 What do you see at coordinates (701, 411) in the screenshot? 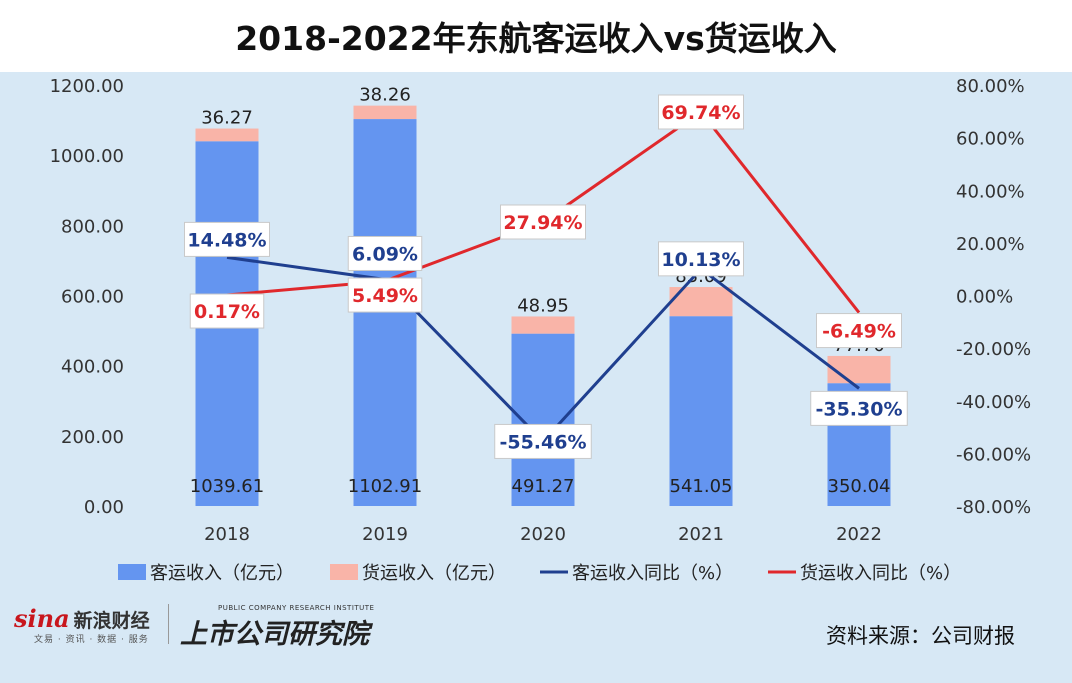
I see `bar-passenger` at bounding box center [701, 411].